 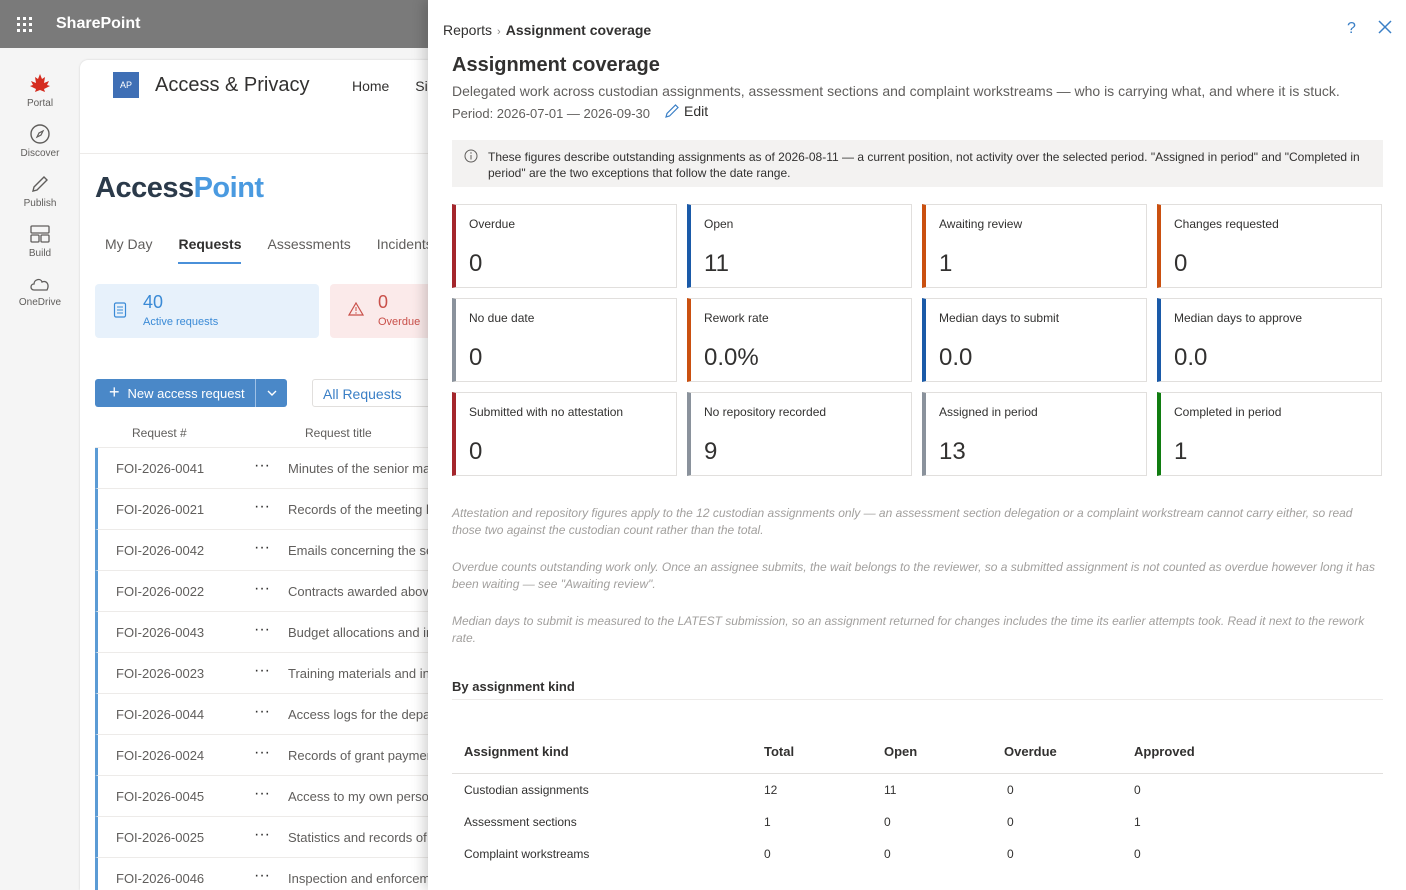 What do you see at coordinates (98, 23) in the screenshot?
I see `suite-brand: SharePoint` at bounding box center [98, 23].